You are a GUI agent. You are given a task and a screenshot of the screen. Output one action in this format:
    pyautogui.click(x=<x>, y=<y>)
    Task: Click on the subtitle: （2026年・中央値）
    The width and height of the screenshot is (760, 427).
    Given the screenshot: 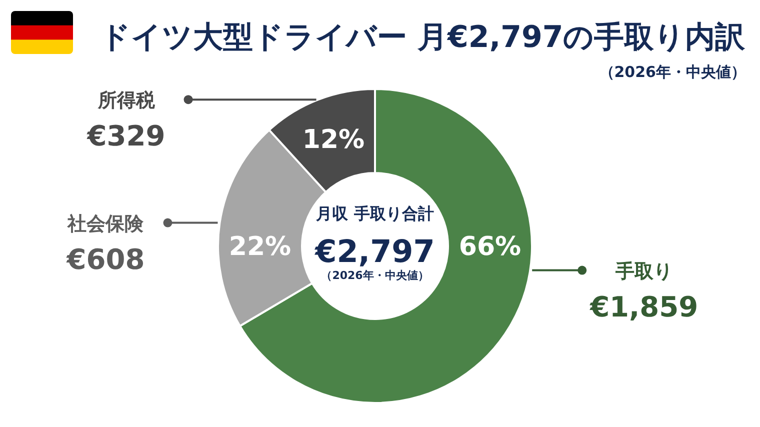 What is the action you would take?
    pyautogui.click(x=672, y=72)
    